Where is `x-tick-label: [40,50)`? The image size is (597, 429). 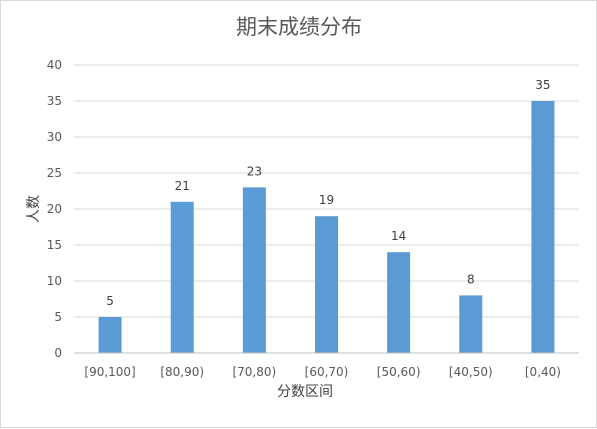 x-tick-label: [40,50) is located at coordinates (471, 372).